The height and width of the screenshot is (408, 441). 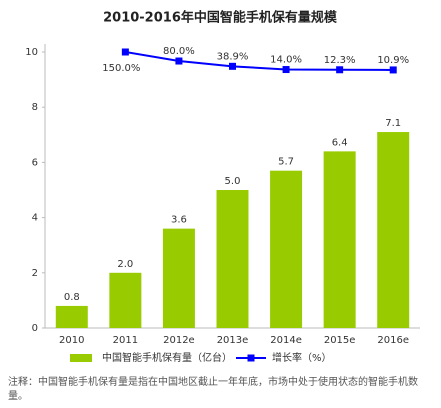 What do you see at coordinates (35, 162) in the screenshot?
I see `y-tick-label: 6` at bounding box center [35, 162].